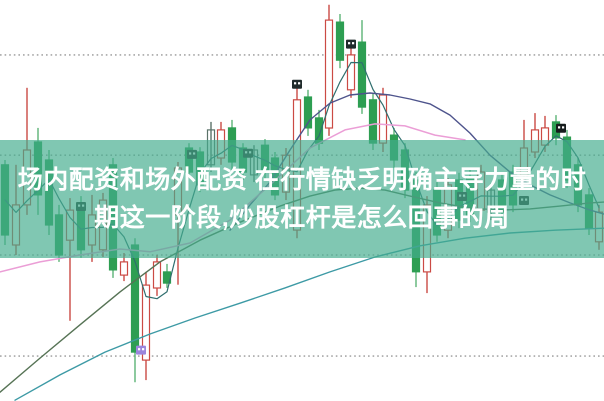 This screenshot has height=401, width=604. What do you see at coordinates (302, 179) in the screenshot?
I see `headline-line-1: 场内配资和场外配资 在行情缺乏明确主导力量的时` at bounding box center [302, 179].